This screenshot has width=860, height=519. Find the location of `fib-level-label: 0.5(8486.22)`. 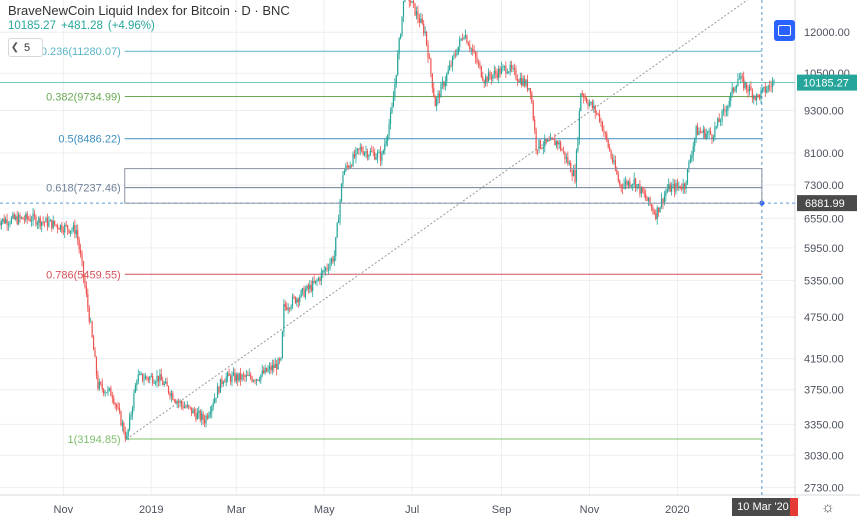

fib-level-label: 0.5(8486.22) is located at coordinates (89, 140).